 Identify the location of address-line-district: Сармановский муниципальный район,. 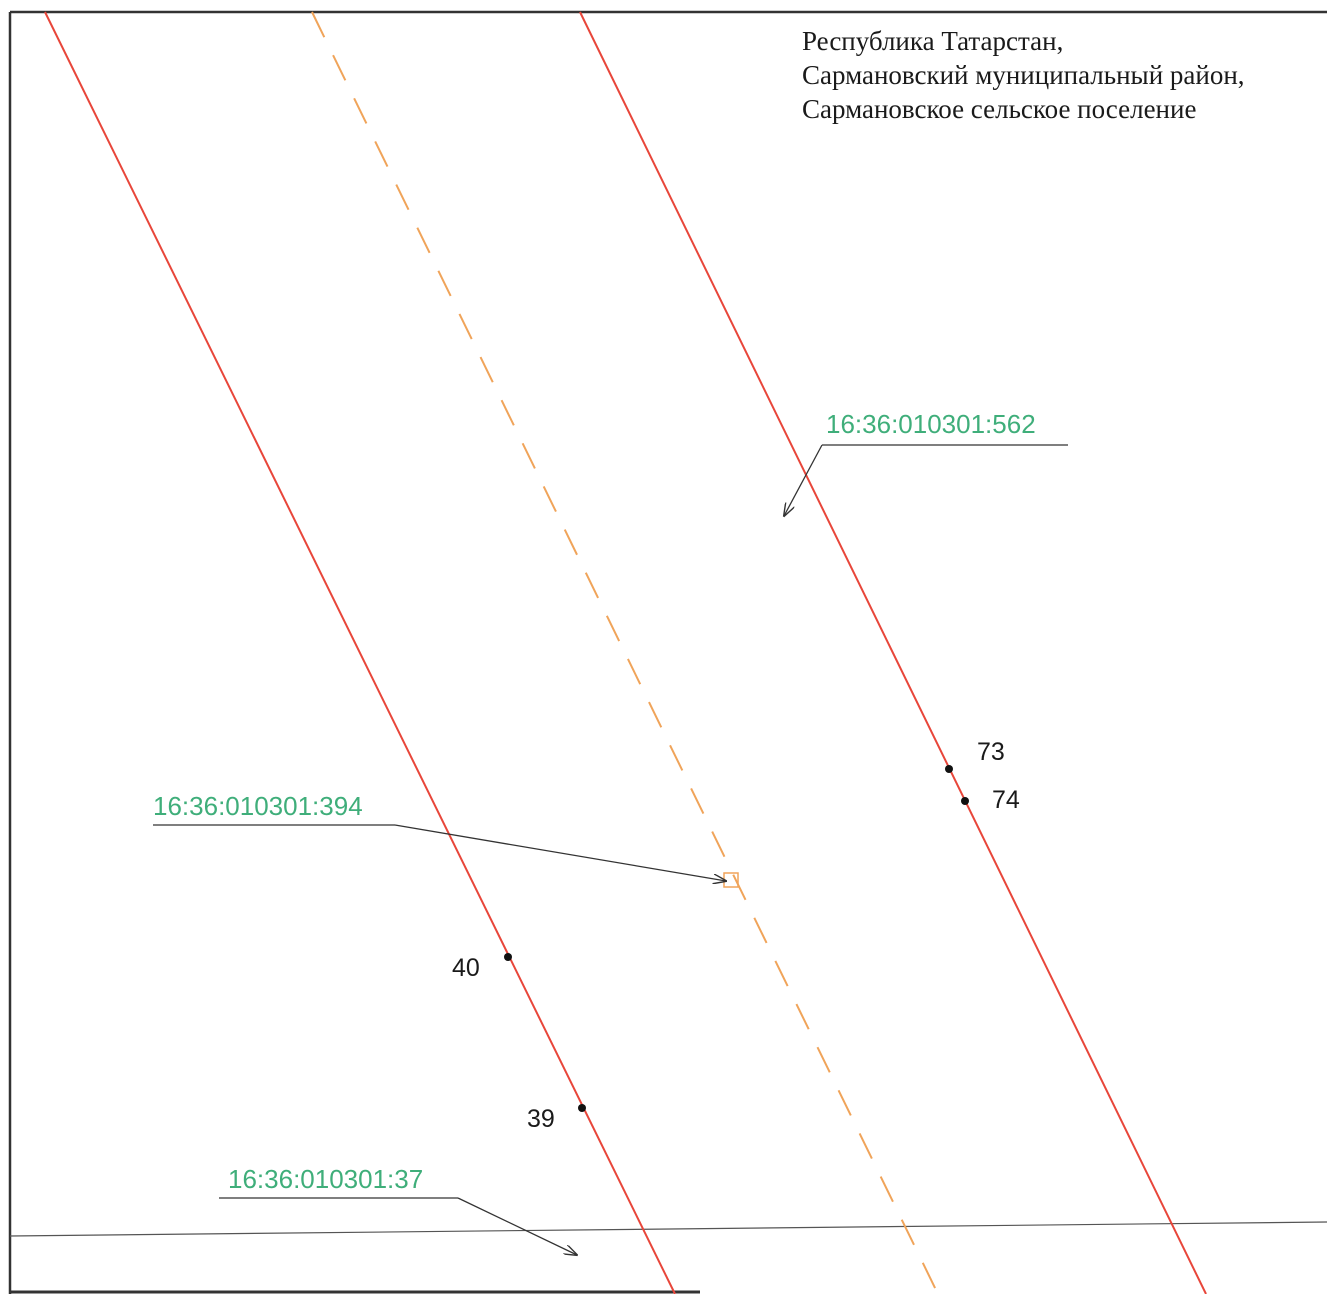
(1023, 75).